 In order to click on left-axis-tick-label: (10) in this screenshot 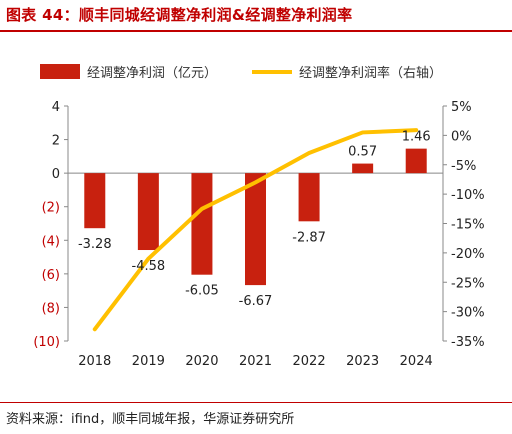, I will do `click(46, 342)`.